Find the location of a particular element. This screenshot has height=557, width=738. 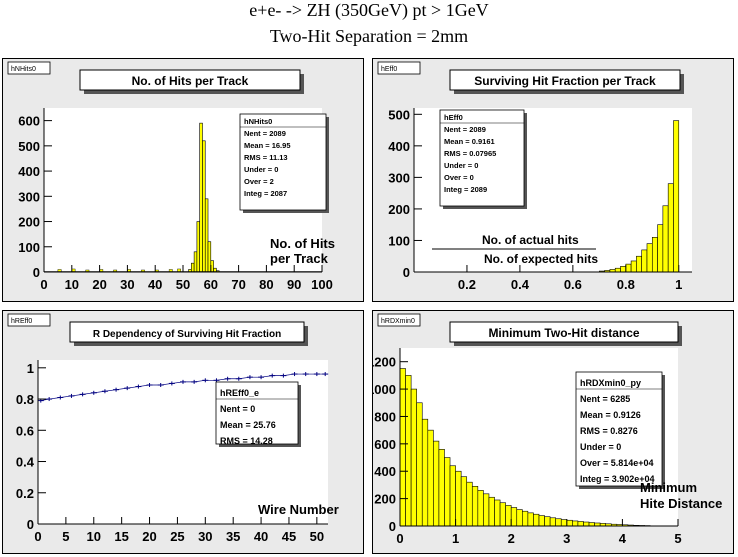

chart-title: No. of Hits per Track is located at coordinates (190, 81).